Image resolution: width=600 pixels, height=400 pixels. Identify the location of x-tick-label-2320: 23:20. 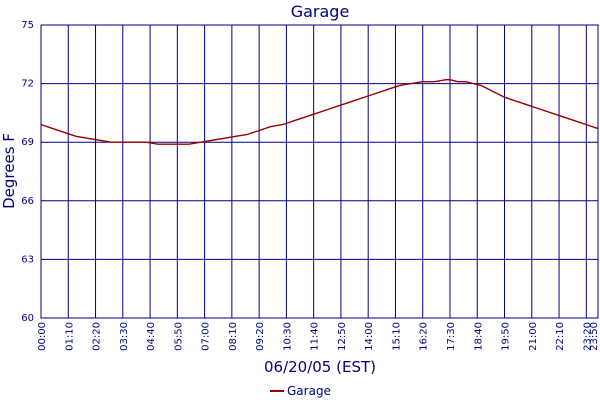
(587, 336).